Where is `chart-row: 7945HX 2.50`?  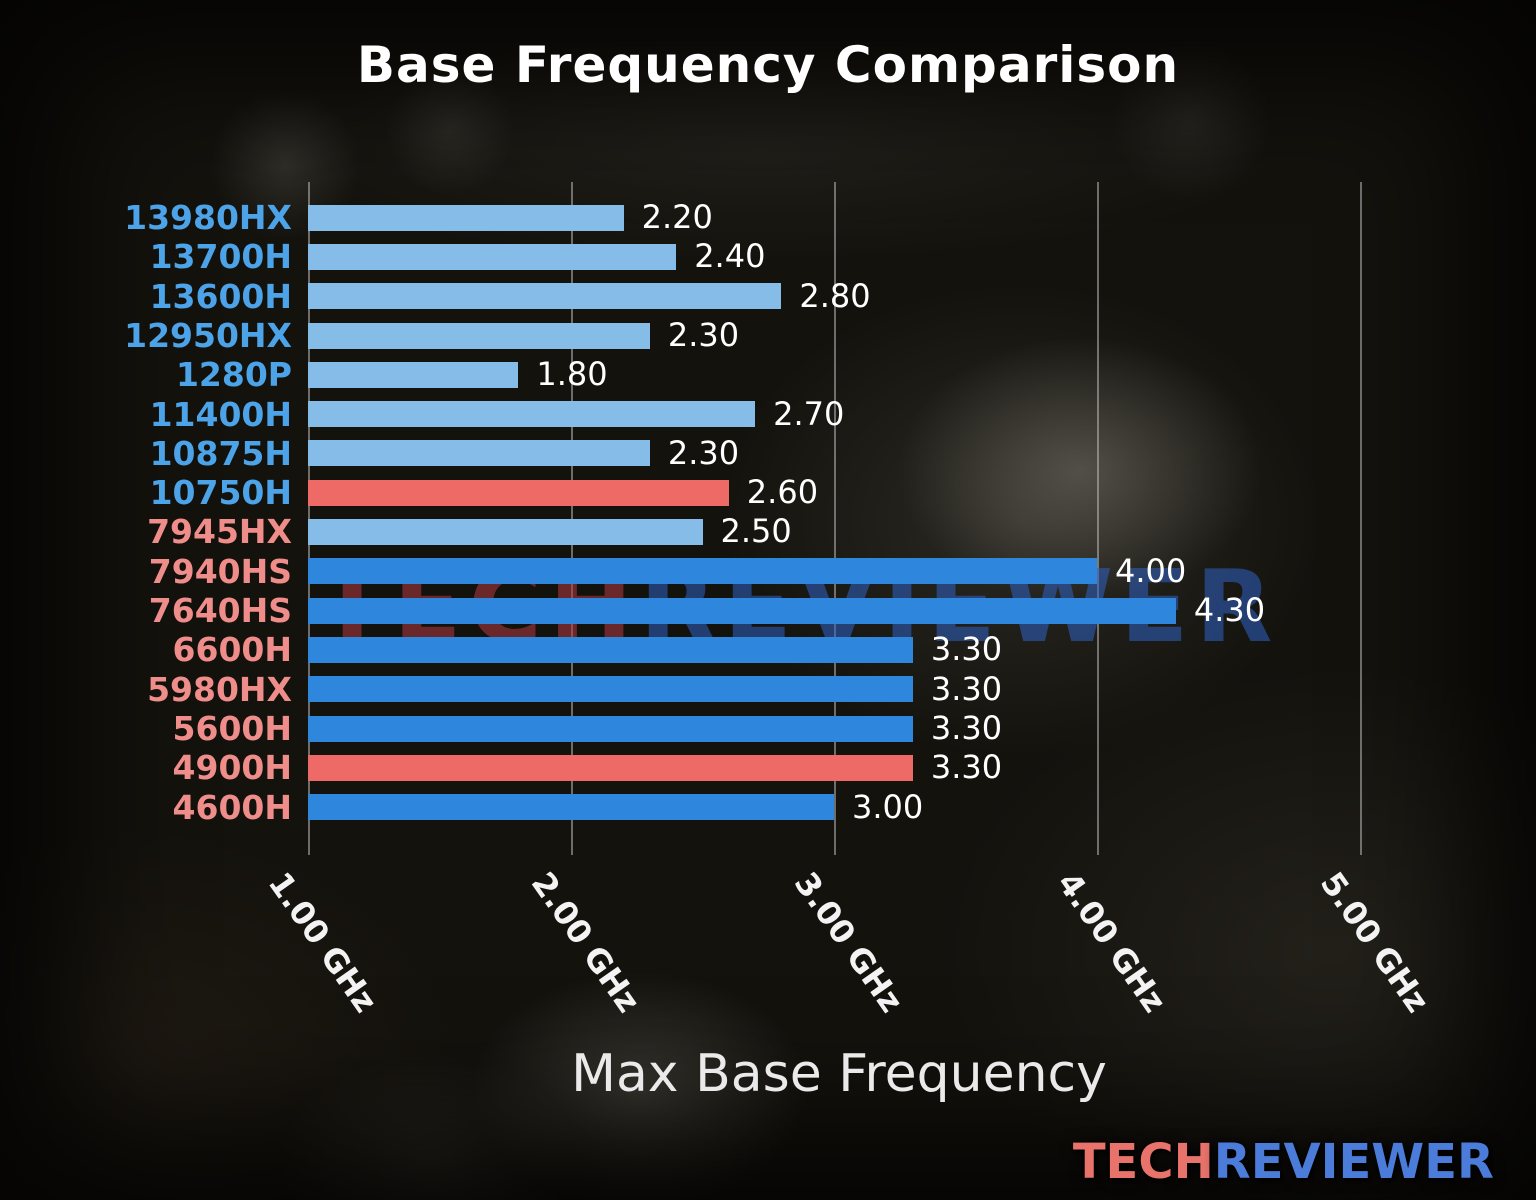
chart-row: 7945HX 2.50 is located at coordinates (768, 531).